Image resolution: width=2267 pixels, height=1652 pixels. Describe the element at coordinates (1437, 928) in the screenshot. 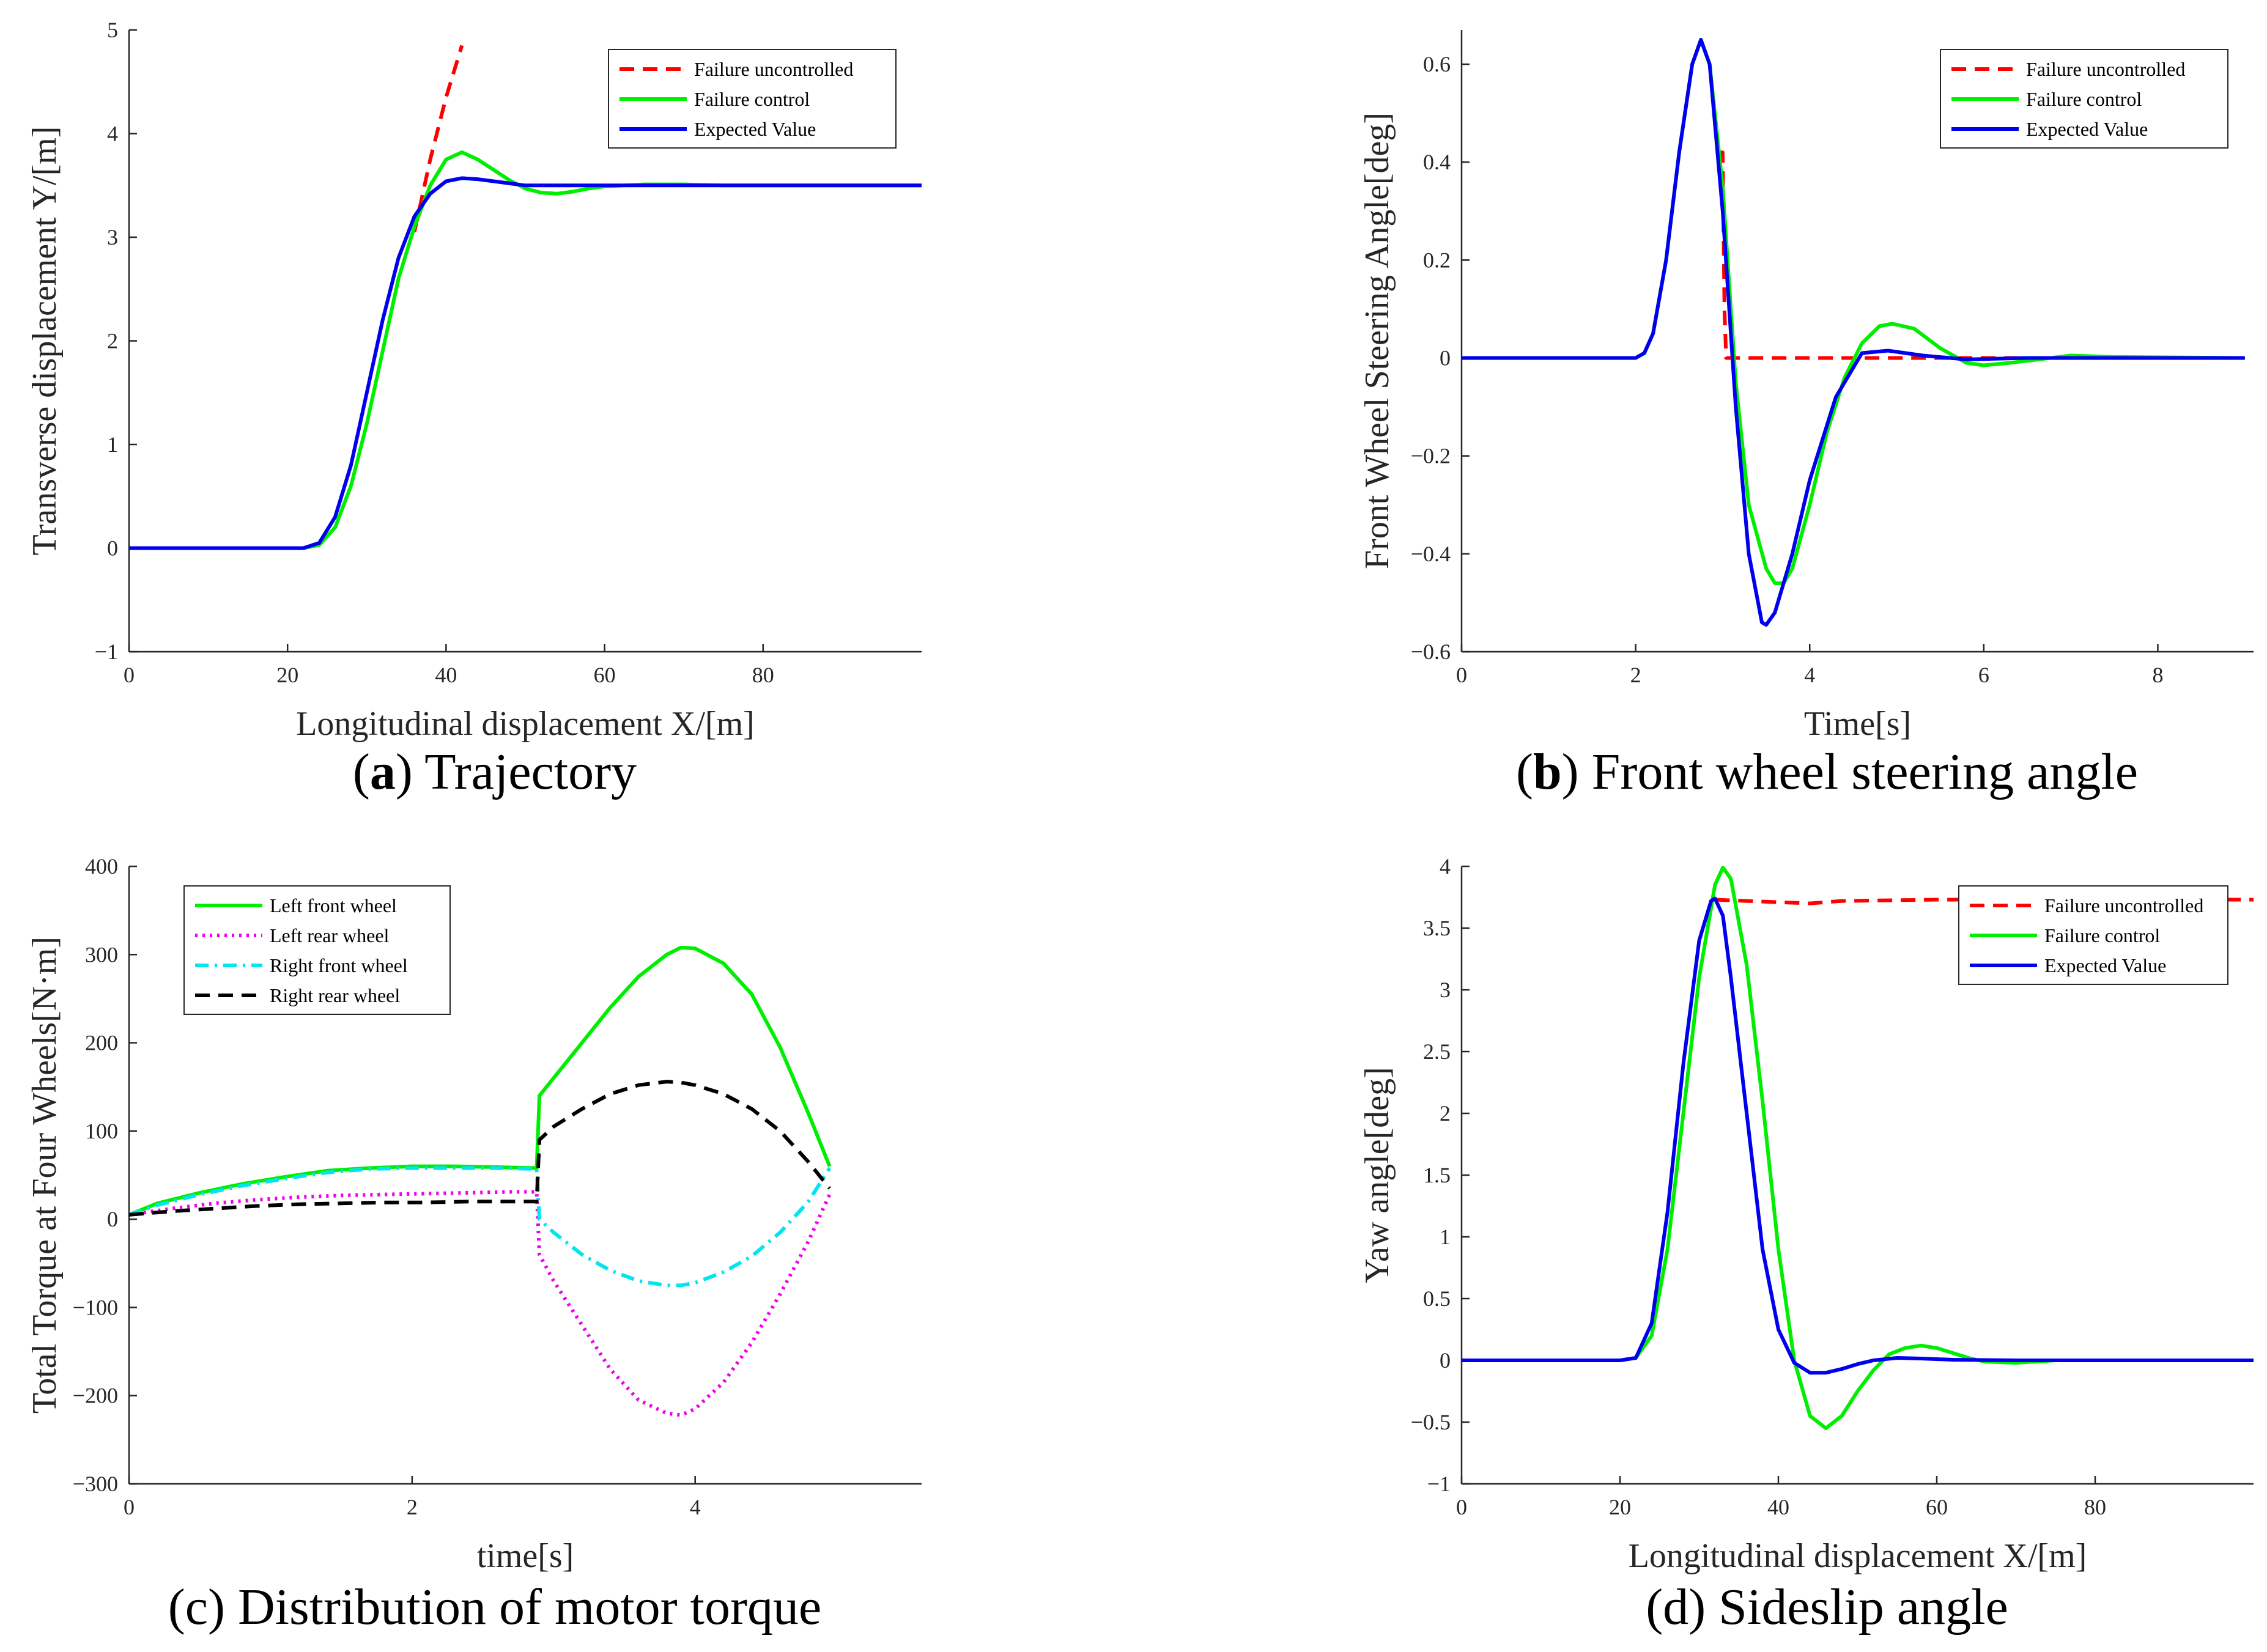

I see `y-tick-label: 3.5` at that location.